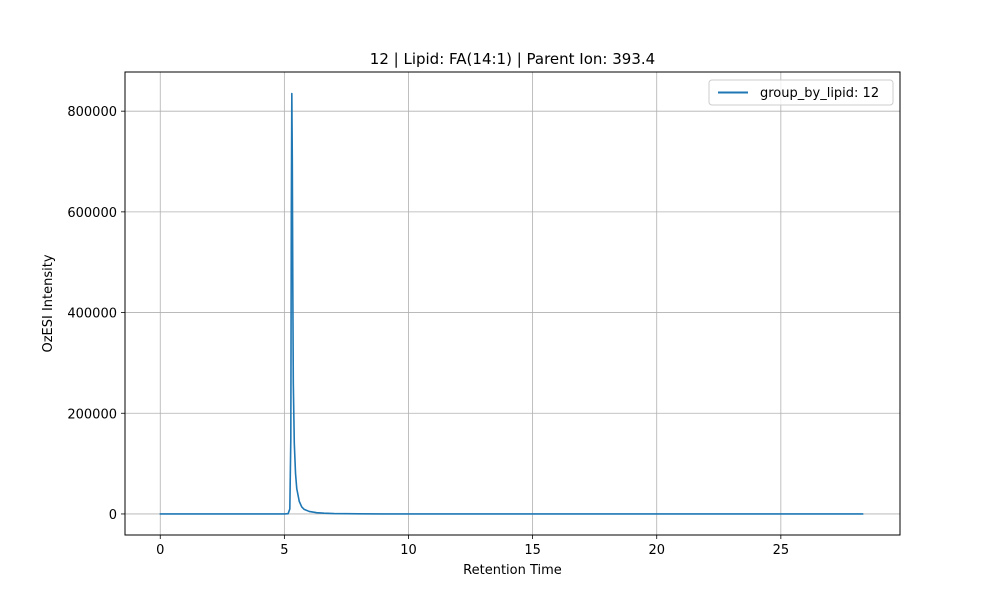 Image resolution: width=1000 pixels, height=604 pixels. What do you see at coordinates (819, 93) in the screenshot?
I see `legend-label: group_by_lipid: 12` at bounding box center [819, 93].